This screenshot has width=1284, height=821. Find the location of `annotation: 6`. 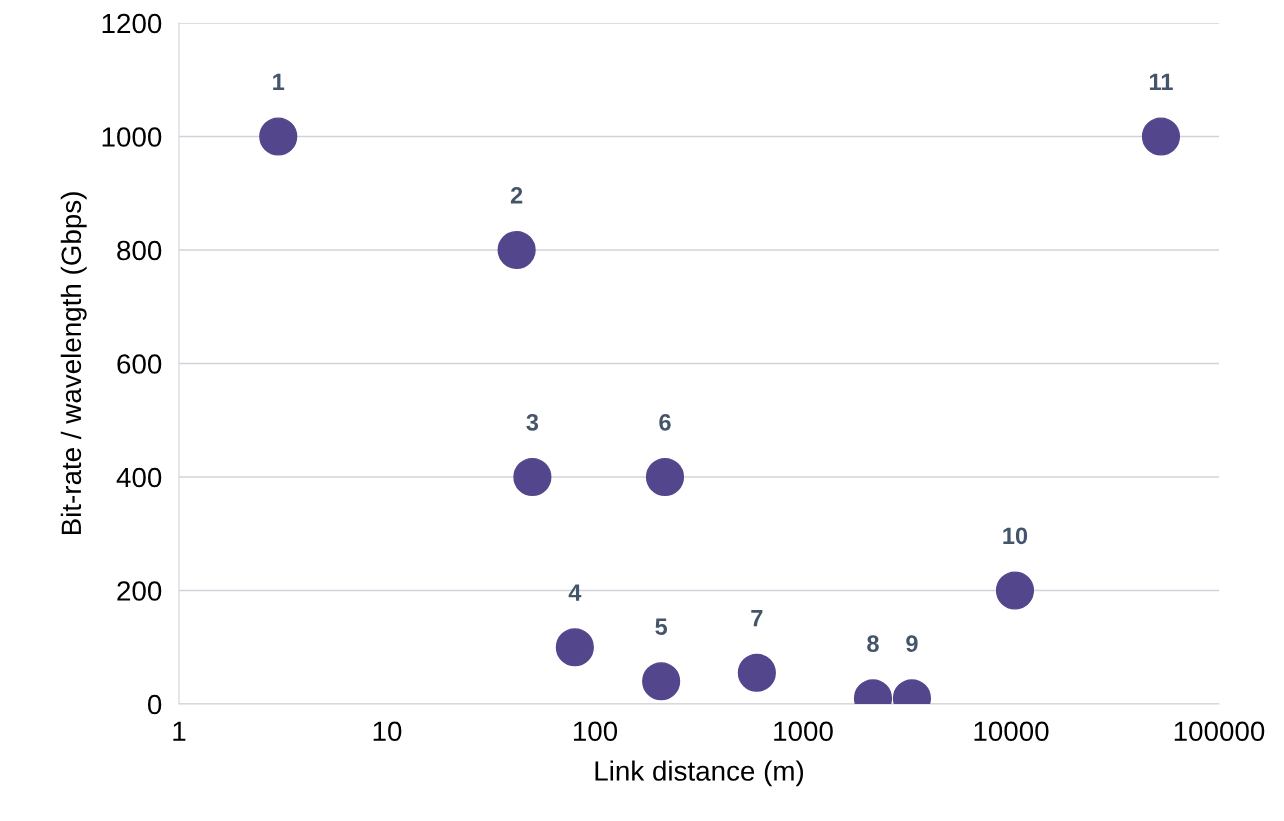

annotation: 6 is located at coordinates (665, 422).